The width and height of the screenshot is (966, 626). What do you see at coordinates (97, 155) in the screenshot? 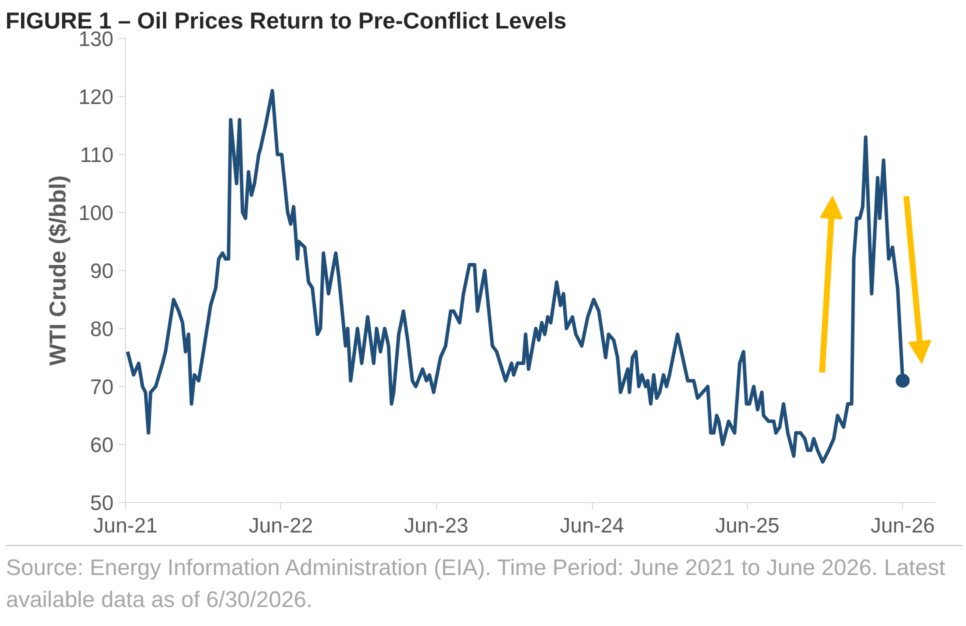
I see `y-tick-label: 110` at bounding box center [97, 155].